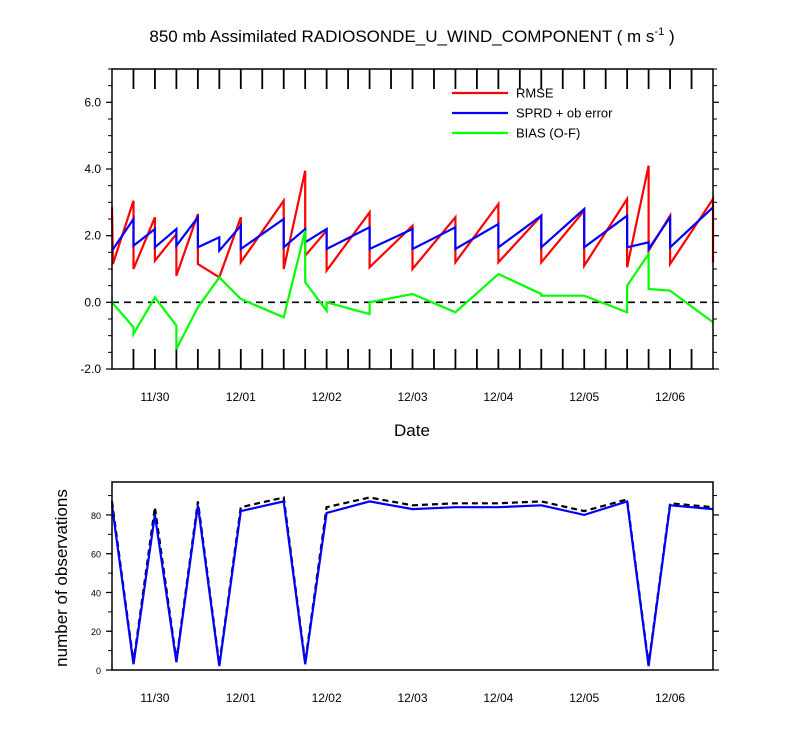  I want to click on y-tick-label: 0.0, so click(92, 302).